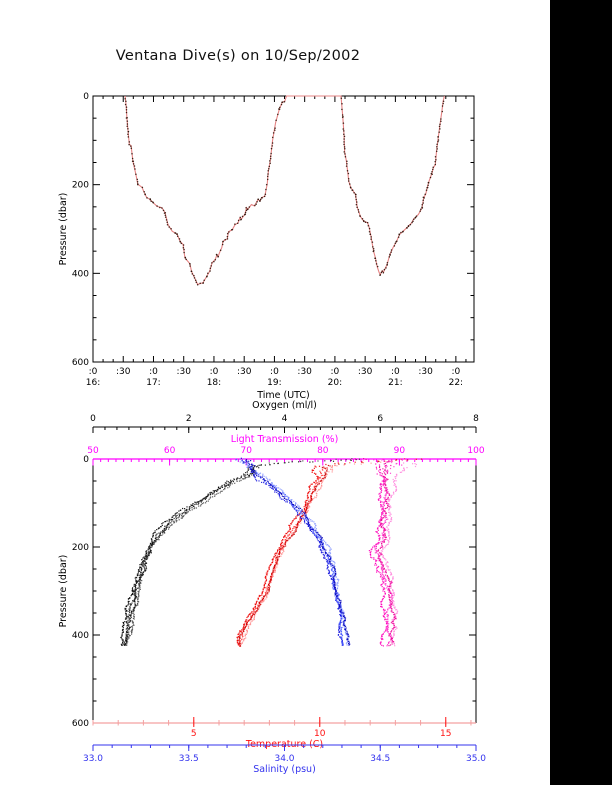 The width and height of the screenshot is (612, 785). What do you see at coordinates (194, 734) in the screenshot?
I see `temperature-tick-label: 5` at bounding box center [194, 734].